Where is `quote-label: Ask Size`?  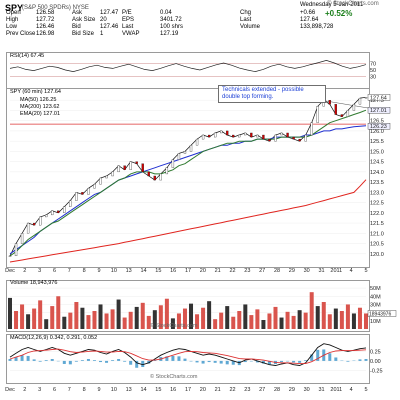
quote-label: Ask Size is located at coordinates (84, 20).